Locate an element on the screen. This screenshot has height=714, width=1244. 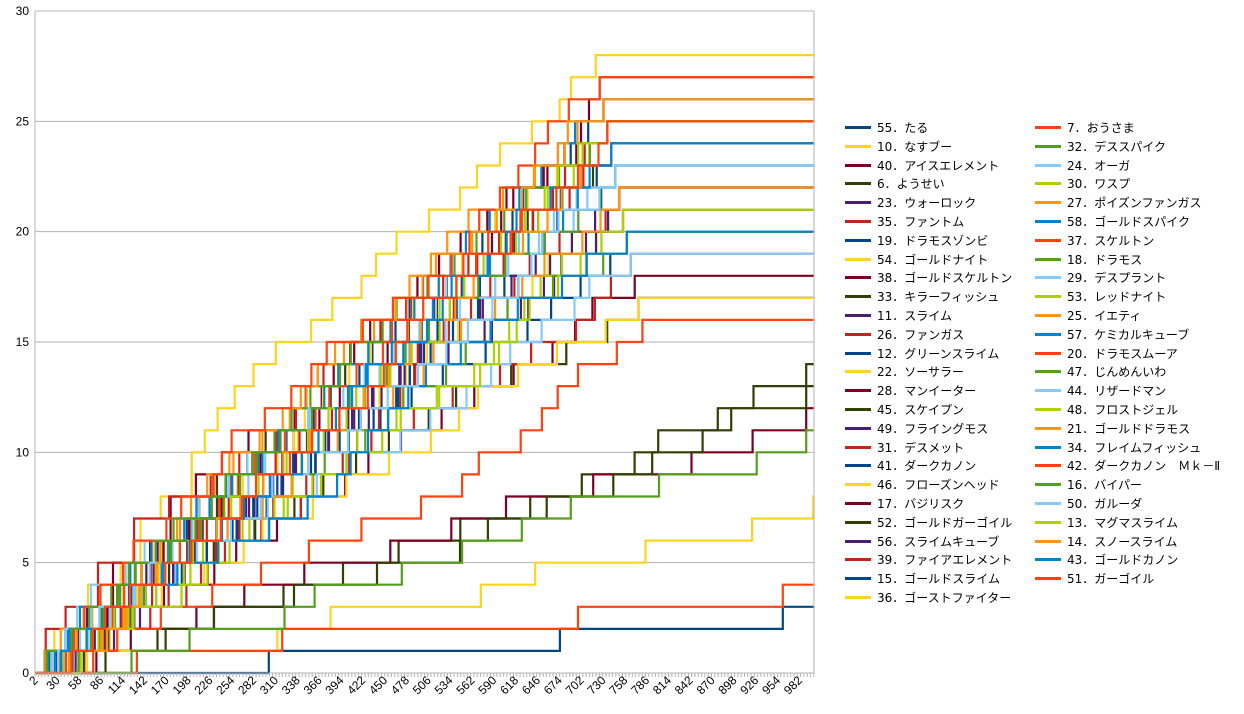
legend-item: 47．じんめんいわ is located at coordinates (1127, 372).